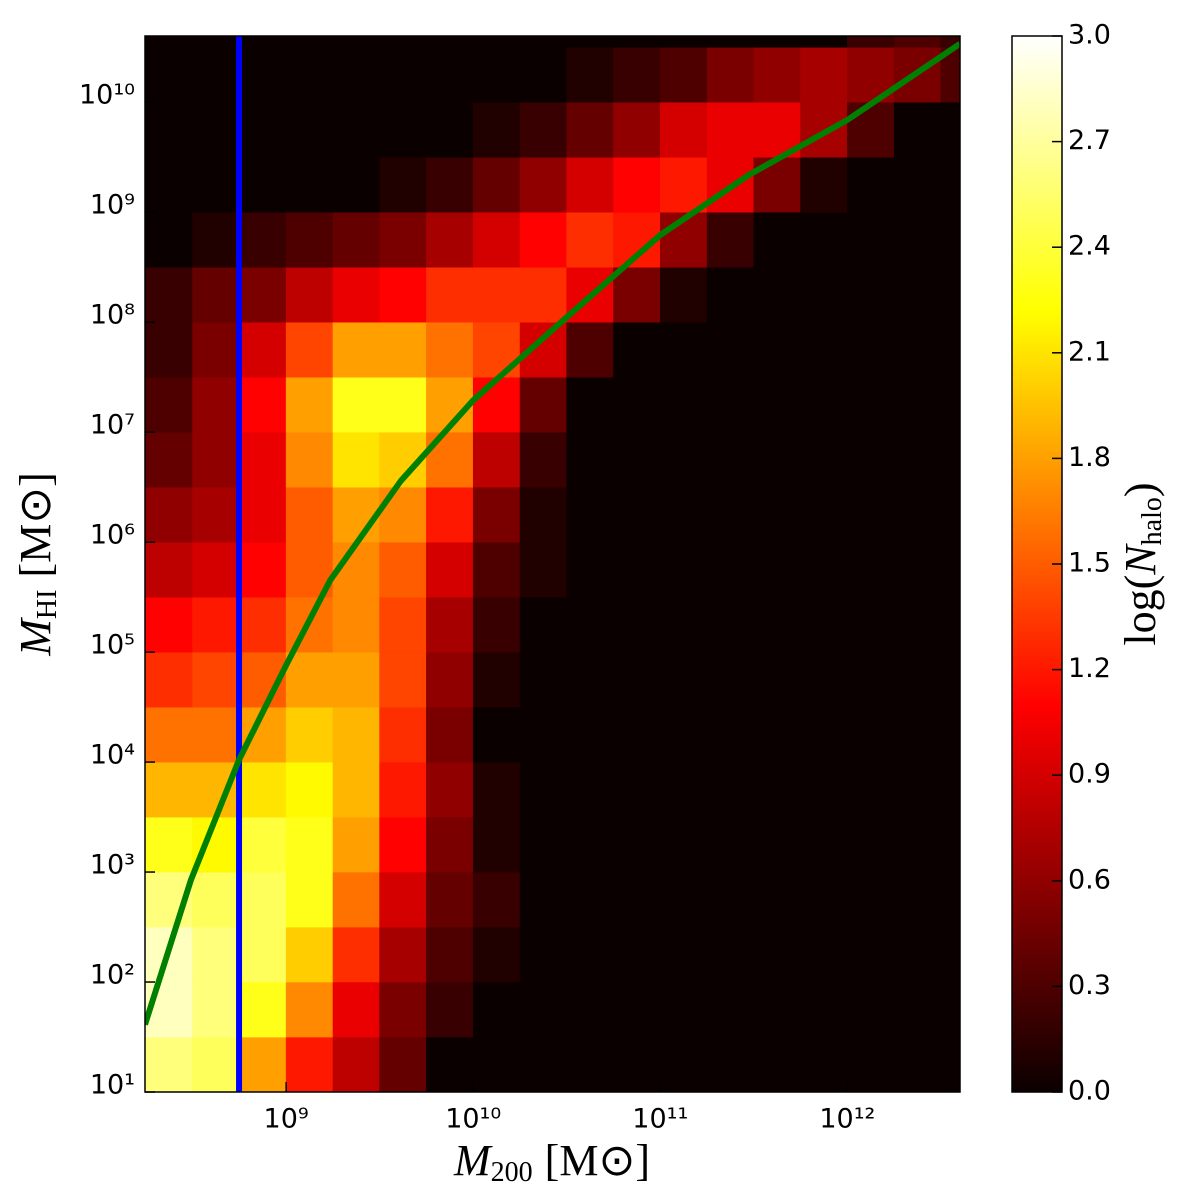 This screenshot has height=1200, width=1200. What do you see at coordinates (512, 1172) in the screenshot?
I see `x-label-subscript: 200` at bounding box center [512, 1172].